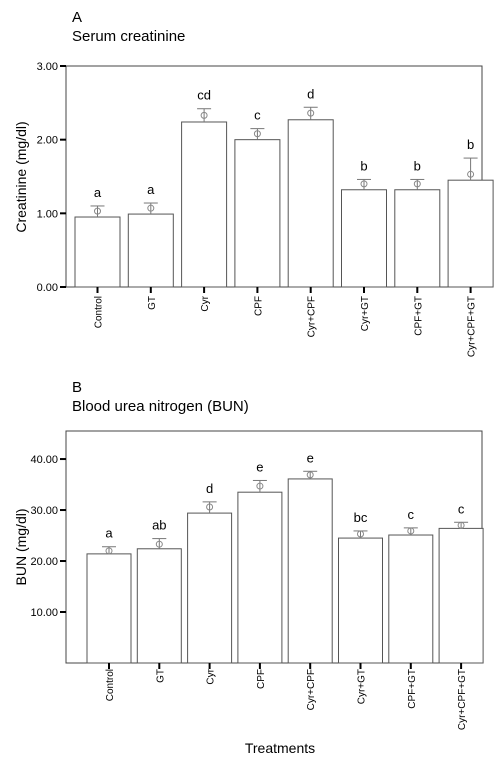 Image resolution: width=500 pixels, height=768 pixels. What do you see at coordinates (44, 562) in the screenshot?
I see `panel-b-y-tick-label-1: 20.00` at bounding box center [44, 562].